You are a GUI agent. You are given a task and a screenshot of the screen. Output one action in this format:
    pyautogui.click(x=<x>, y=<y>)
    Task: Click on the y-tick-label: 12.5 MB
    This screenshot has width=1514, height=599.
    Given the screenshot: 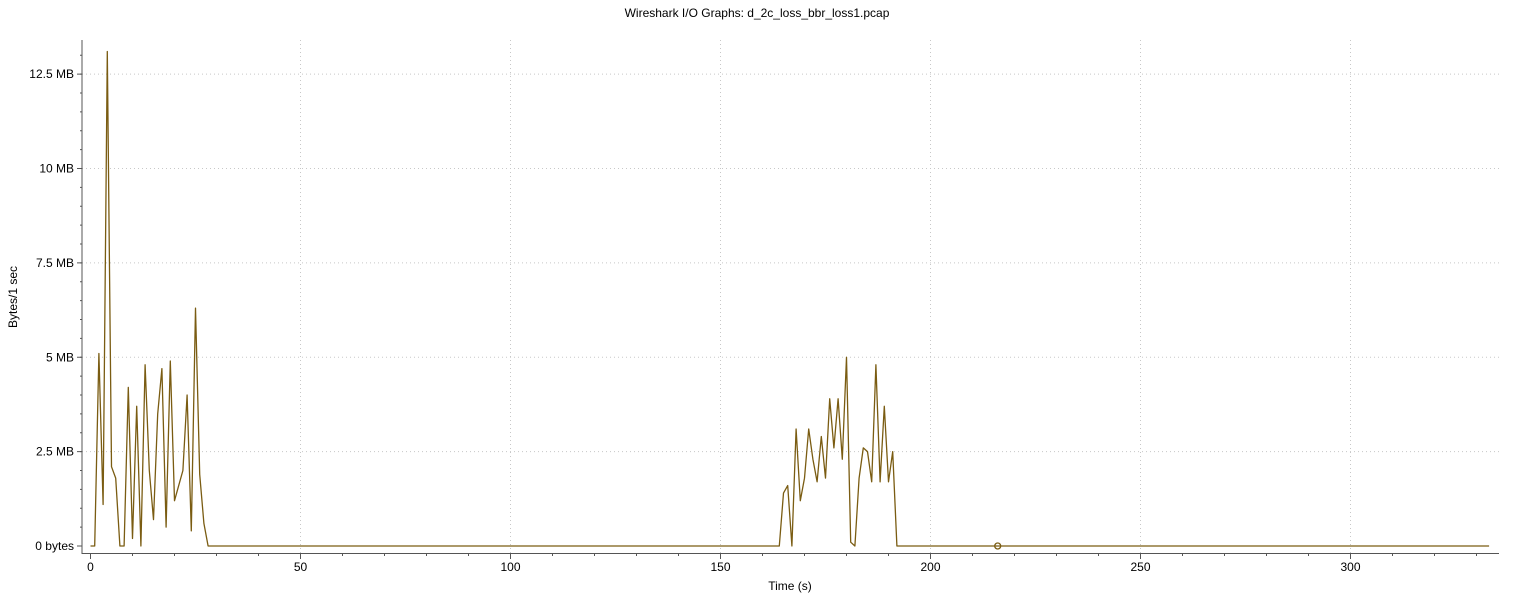 What is the action you would take?
    pyautogui.click(x=51, y=74)
    